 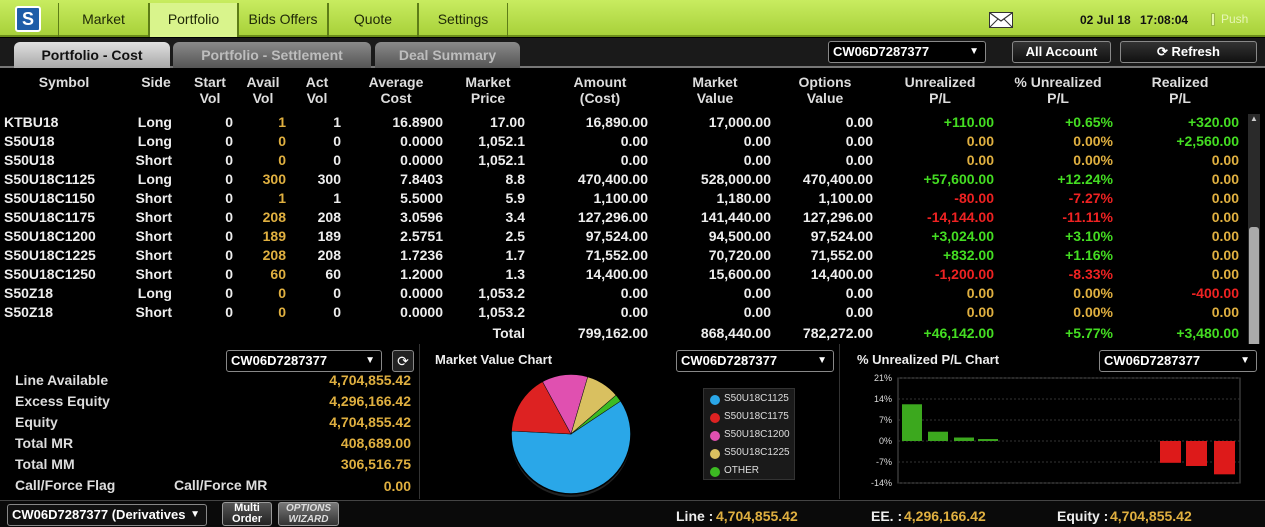 I want to click on summary-account-select: CW06D7287377 ▼, so click(x=304, y=361).